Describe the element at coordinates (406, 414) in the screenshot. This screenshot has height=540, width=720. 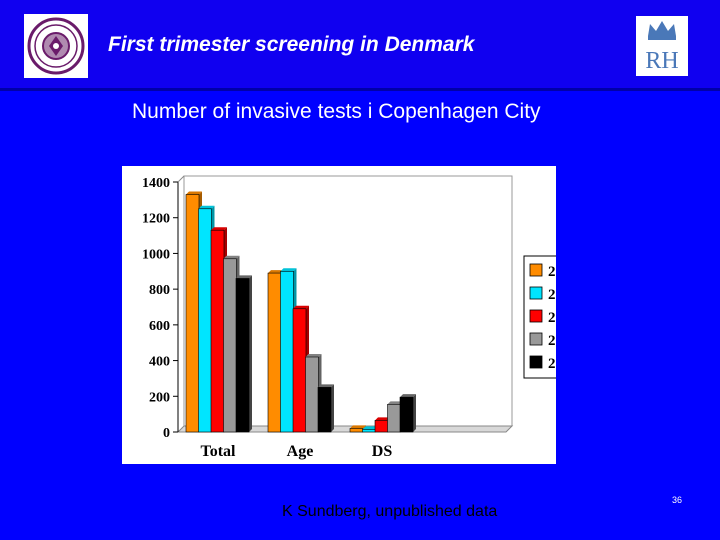
I see `bar-ds-2005` at that location.